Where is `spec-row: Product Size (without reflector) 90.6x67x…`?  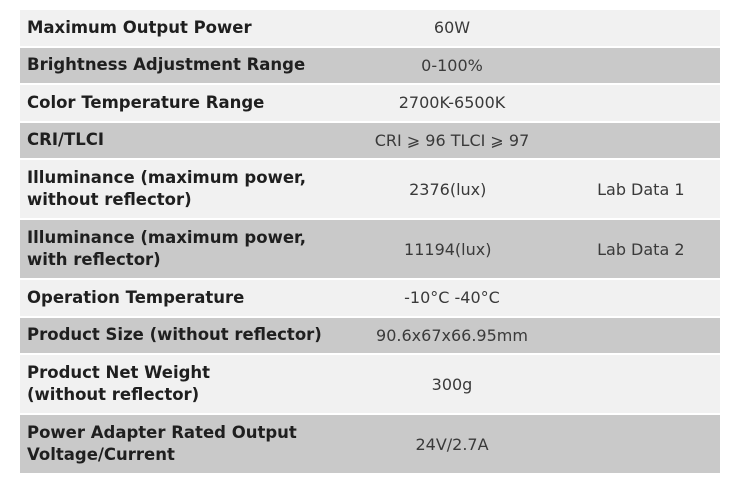 spec-row: Product Size (without reflector) 90.6x67x… is located at coordinates (370, 336).